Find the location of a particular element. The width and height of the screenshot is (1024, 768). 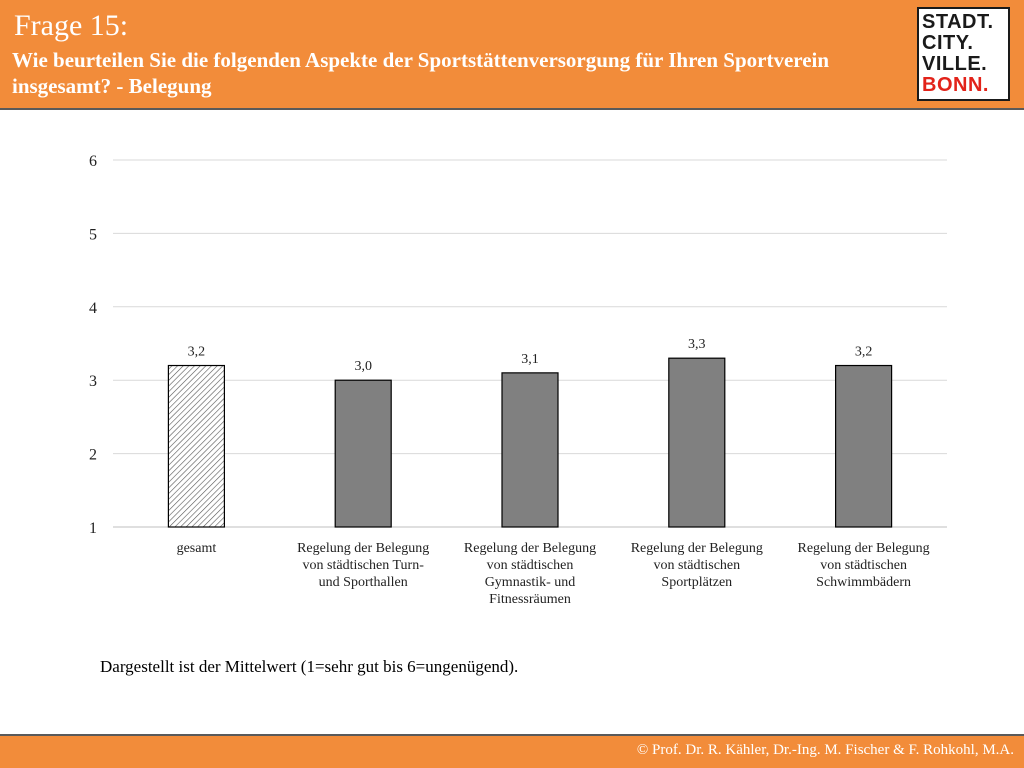

y-tick-label: 1 is located at coordinates (93, 528).